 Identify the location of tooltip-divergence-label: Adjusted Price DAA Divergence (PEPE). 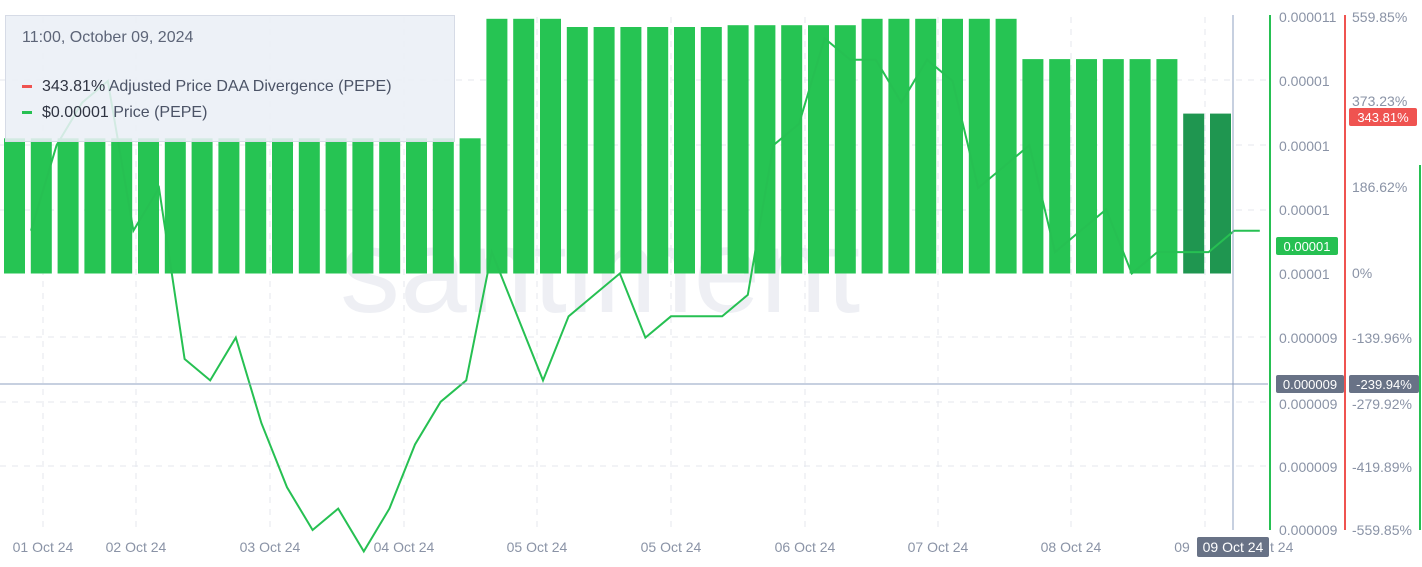
(250, 86).